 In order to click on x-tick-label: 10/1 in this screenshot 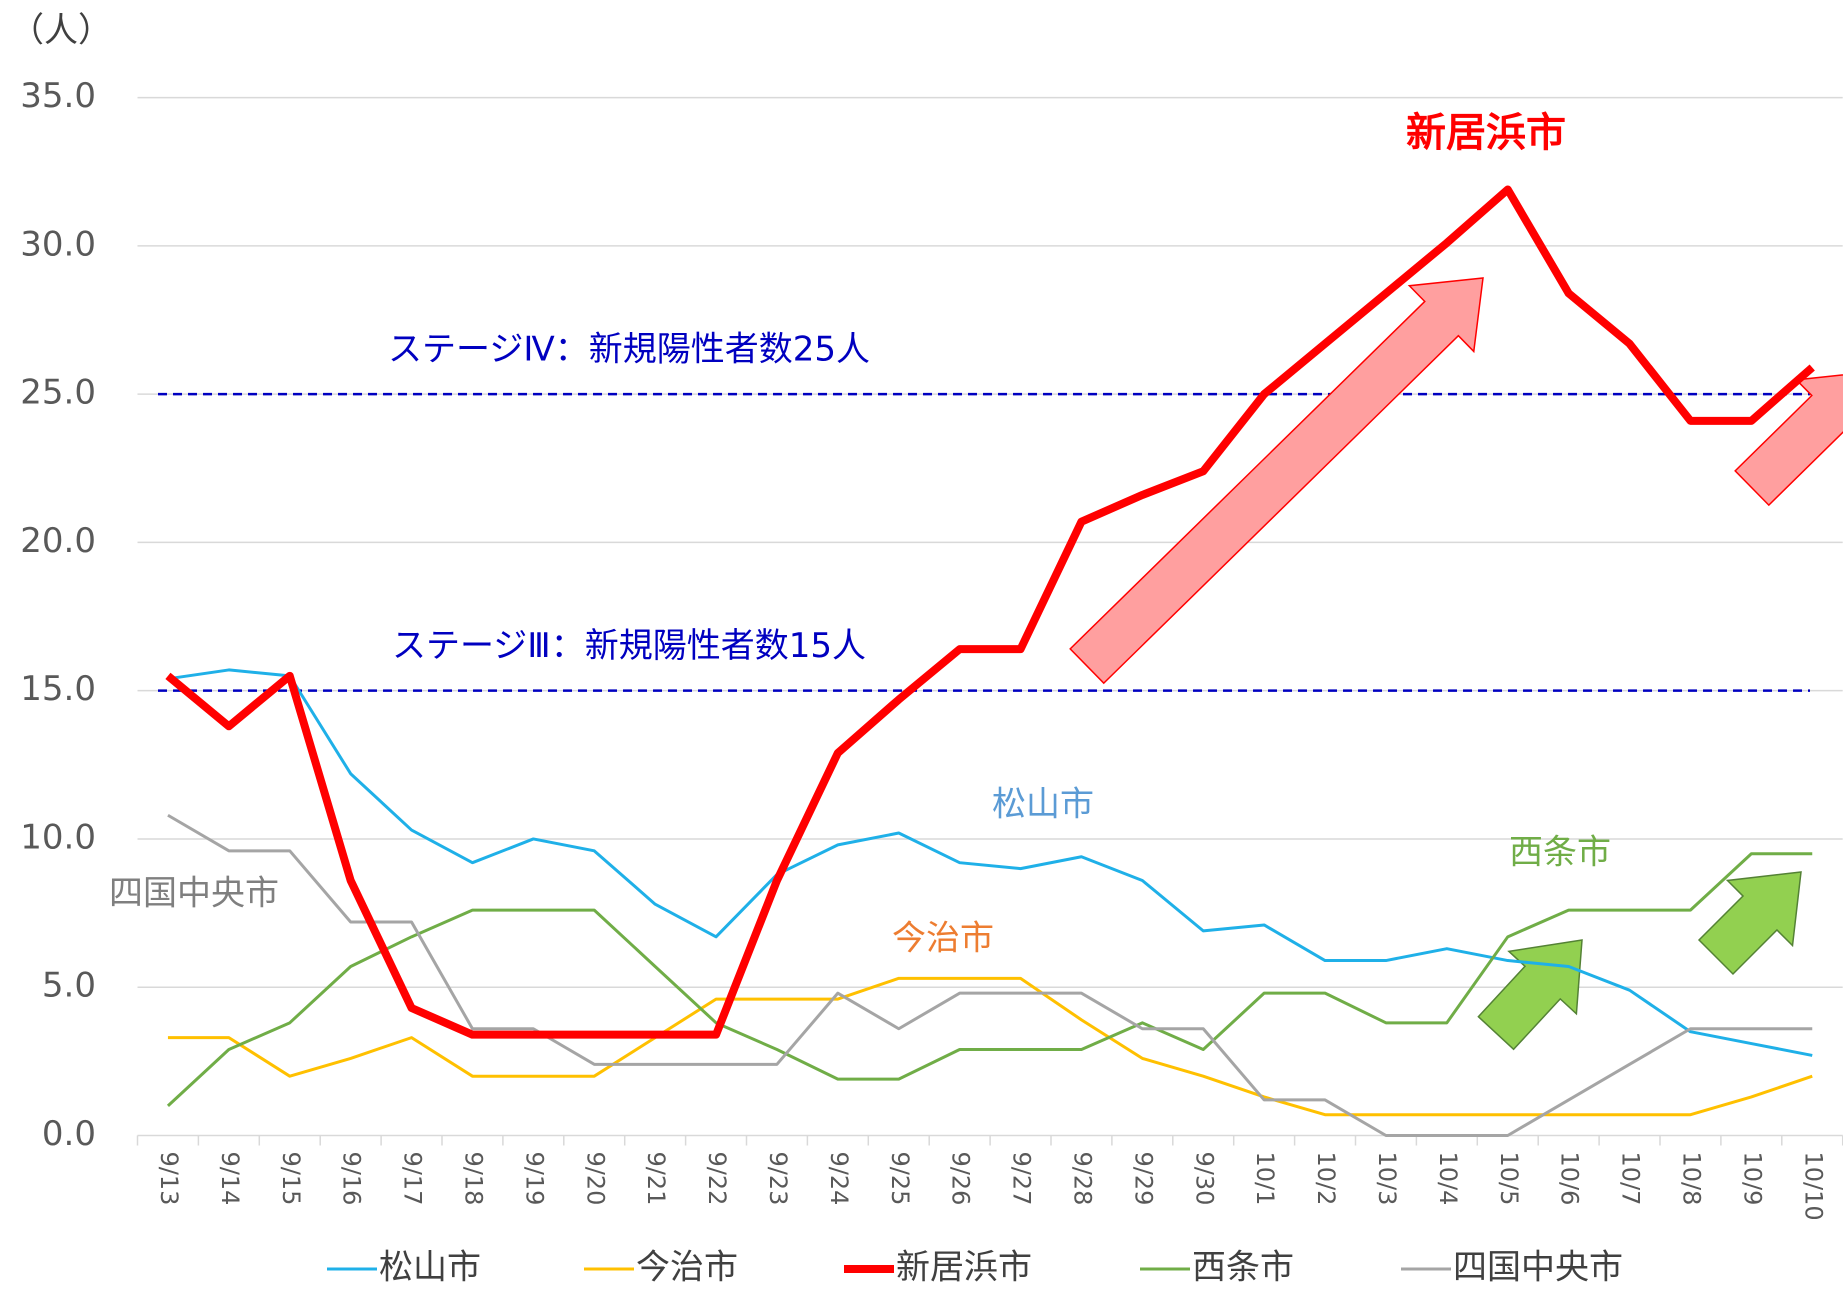, I will do `click(1265, 1179)`.